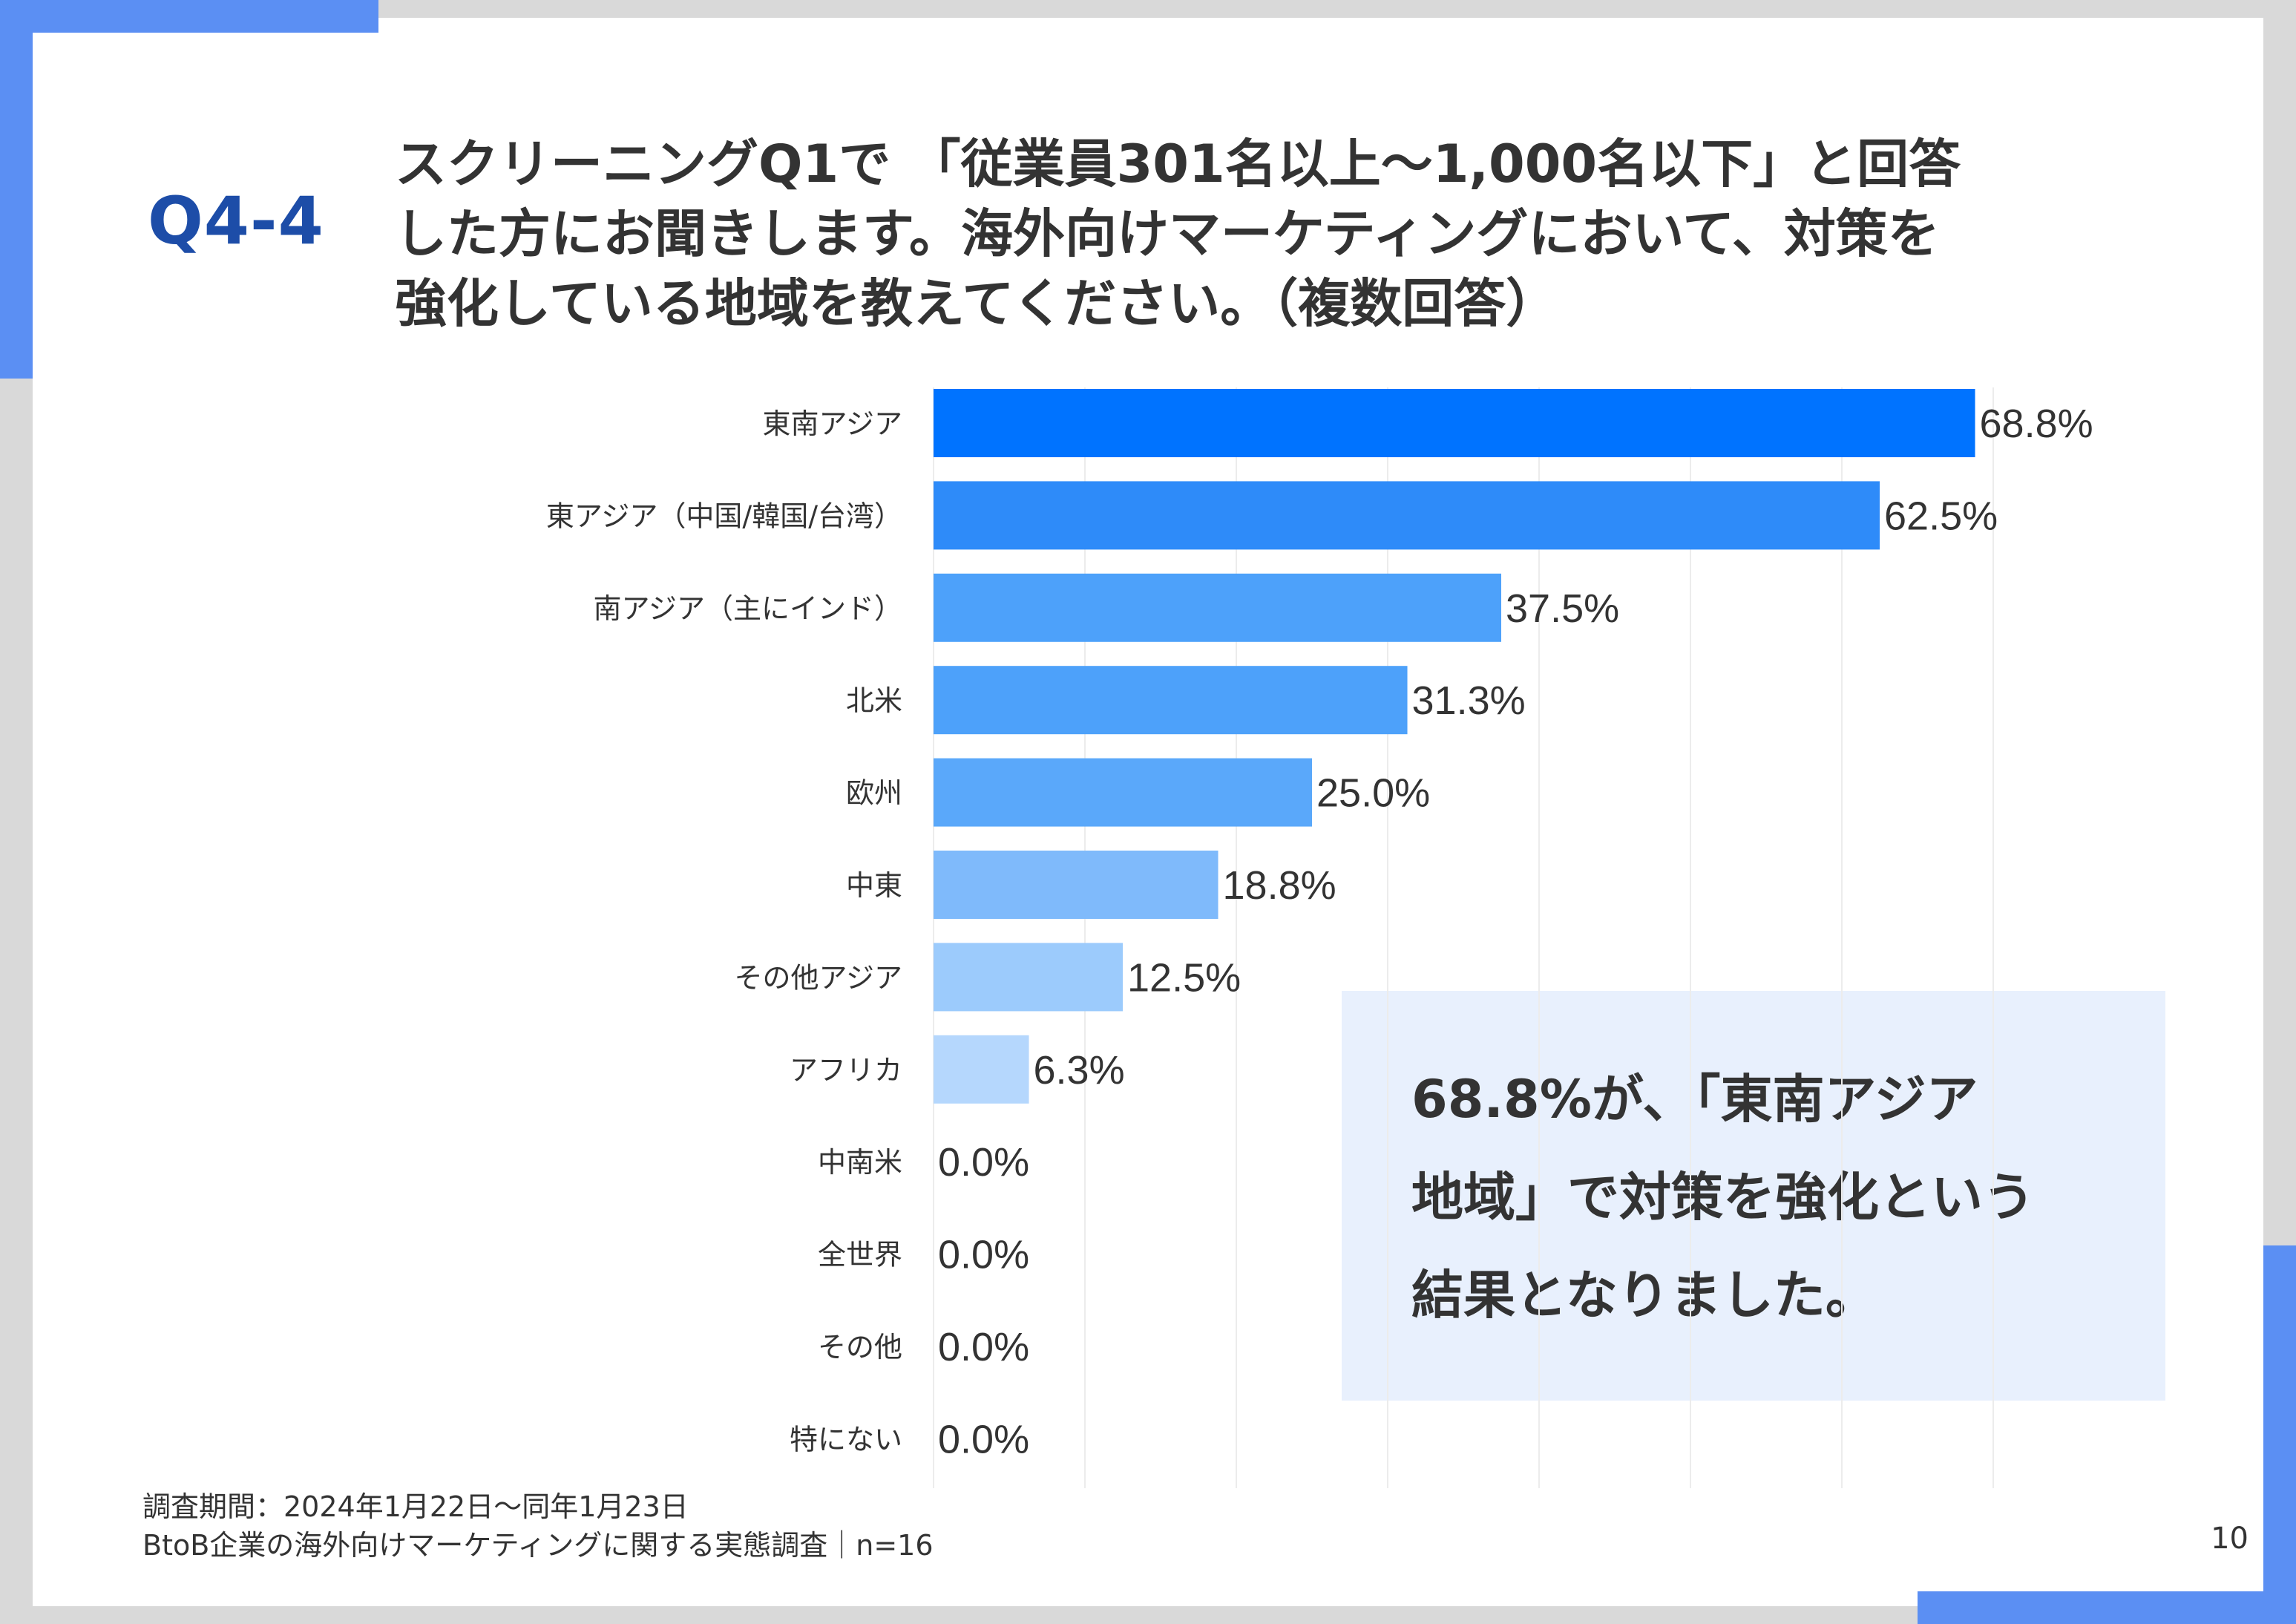  I want to click on callout-line: 68.8%が、「東南アジア, so click(1695, 1099).